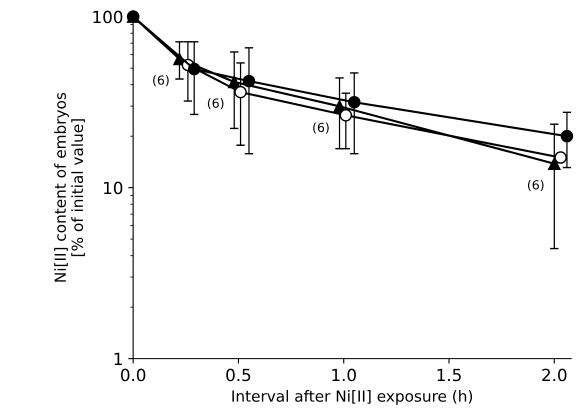 The image size is (584, 417). What do you see at coordinates (113, 188) in the screenshot?
I see `y-tick-label: 10` at bounding box center [113, 188].